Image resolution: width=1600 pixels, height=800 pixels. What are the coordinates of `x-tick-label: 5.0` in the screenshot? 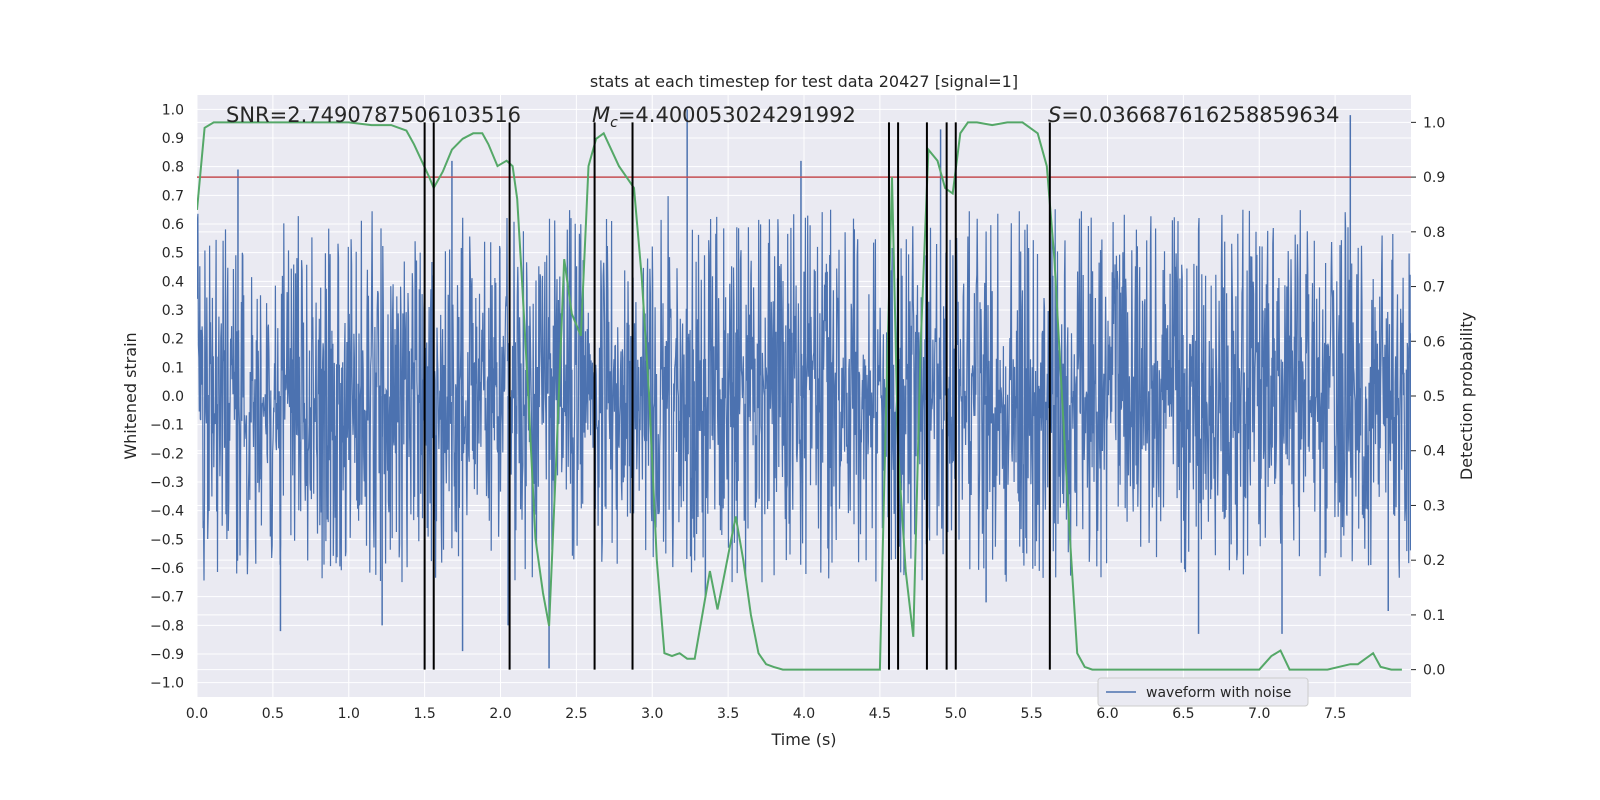 It's located at (956, 714).